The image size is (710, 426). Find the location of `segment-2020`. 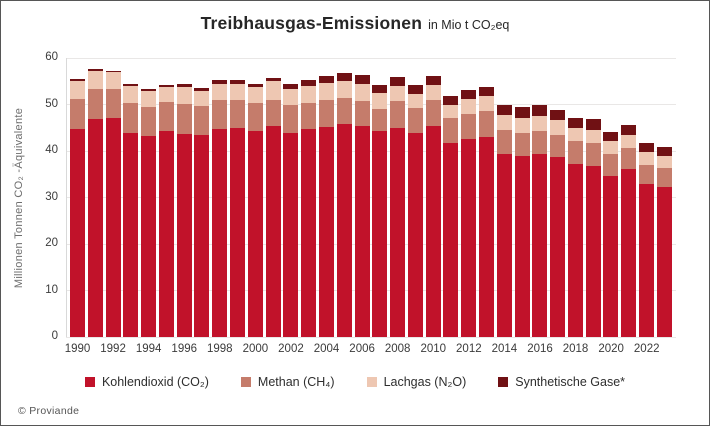

segment-2020 is located at coordinates (611, 148).